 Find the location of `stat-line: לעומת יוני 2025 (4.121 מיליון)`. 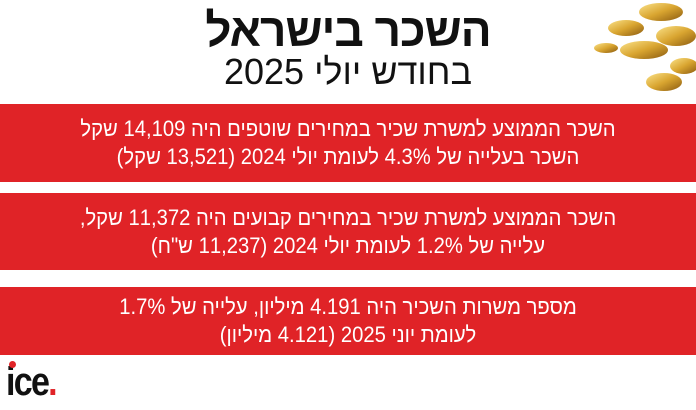

stat-line: לעומת יוני 2025 (4.121 מיליון) is located at coordinates (348, 334).